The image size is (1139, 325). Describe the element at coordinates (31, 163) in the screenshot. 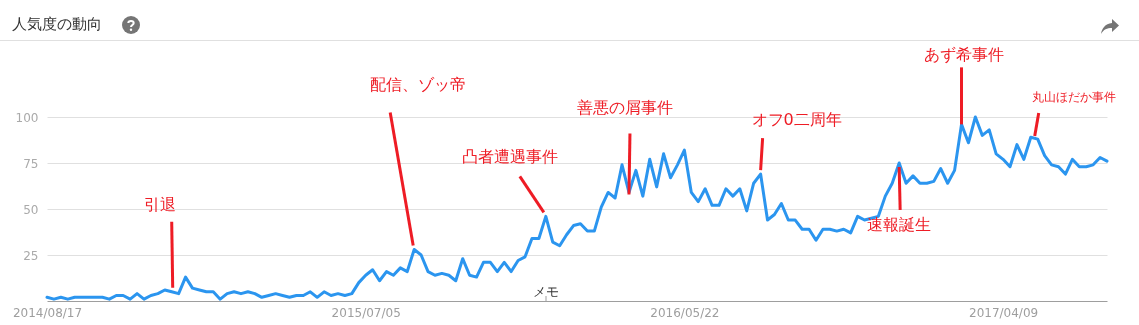

I see `y-tick-label: 75` at that location.